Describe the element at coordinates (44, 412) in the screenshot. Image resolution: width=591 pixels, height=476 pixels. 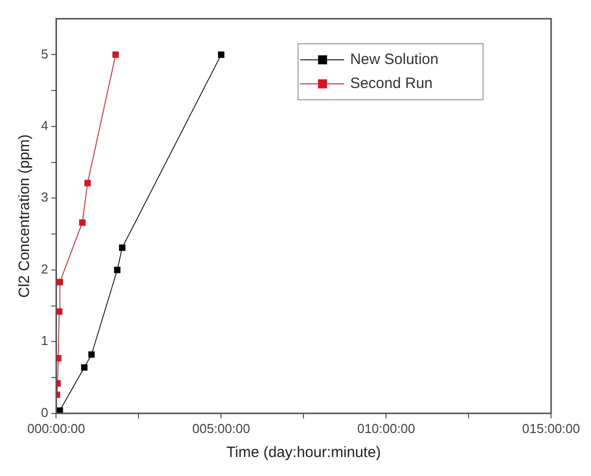
I see `y-tick-label: 0` at that location.